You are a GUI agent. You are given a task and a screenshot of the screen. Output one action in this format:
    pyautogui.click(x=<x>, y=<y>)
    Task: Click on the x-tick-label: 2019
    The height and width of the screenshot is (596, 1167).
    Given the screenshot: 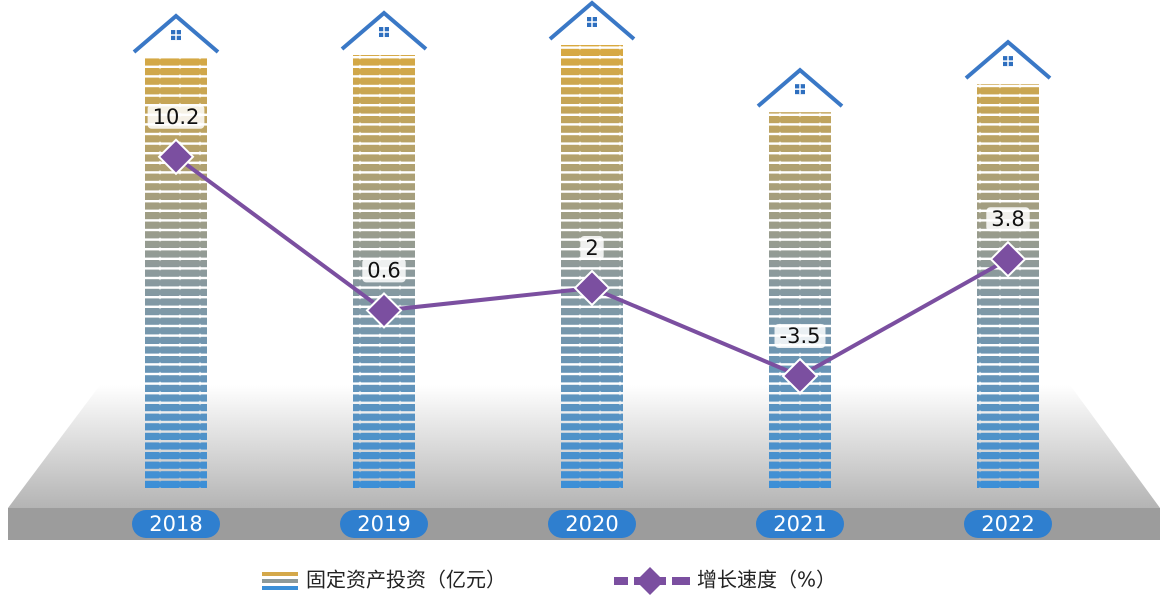 What is the action you would take?
    pyautogui.click(x=383, y=524)
    